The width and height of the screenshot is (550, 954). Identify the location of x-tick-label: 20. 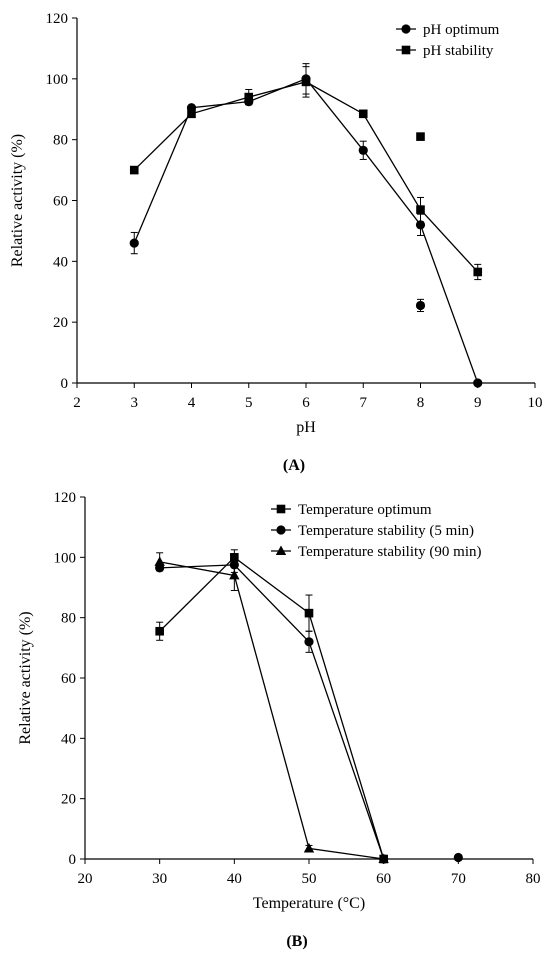
(85, 879).